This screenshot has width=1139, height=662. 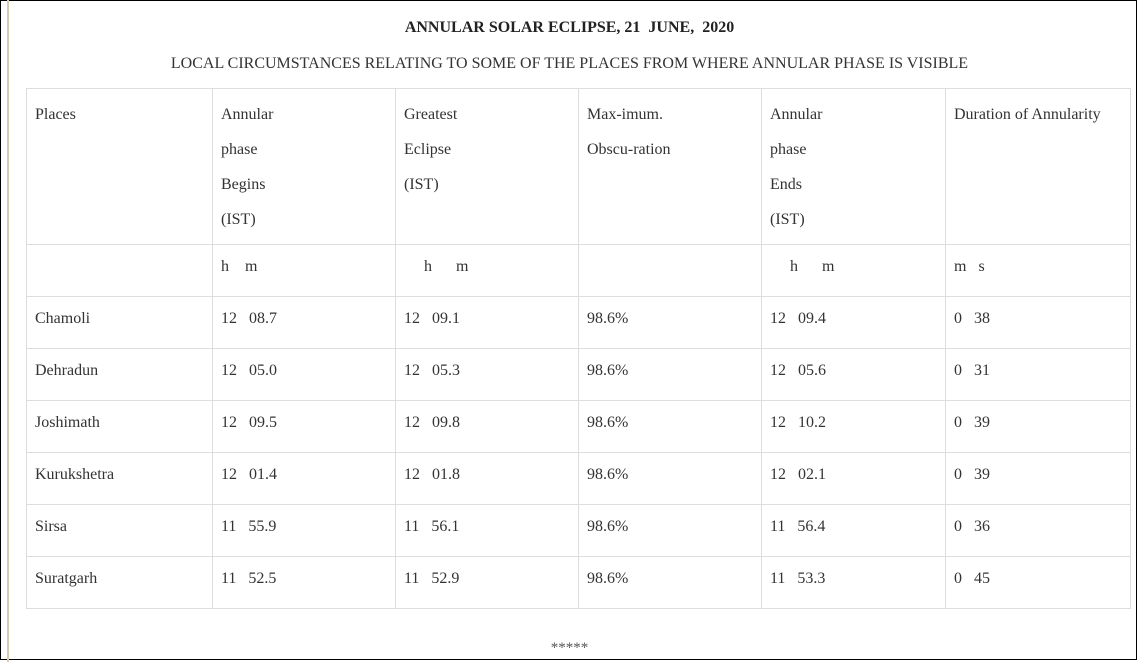 I want to click on greatest-cell: 12 05.3, so click(x=487, y=374).